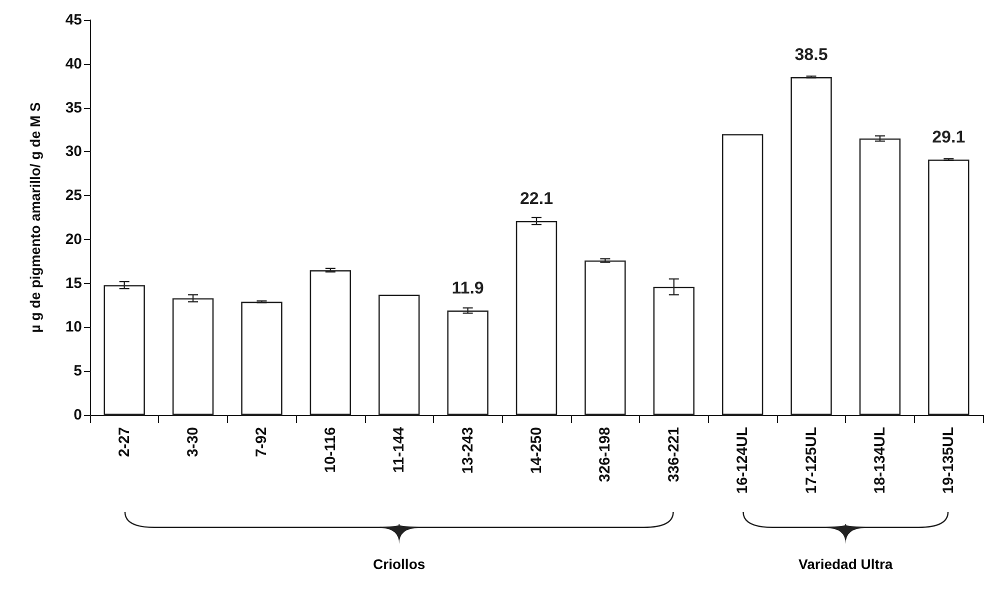 Image resolution: width=995 pixels, height=591 pixels. I want to click on y-tick-label: 20, so click(73, 239).